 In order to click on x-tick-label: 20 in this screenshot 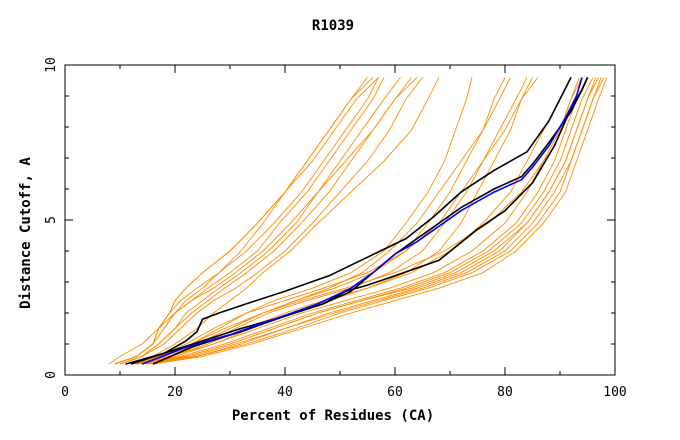, I will do `click(175, 392)`.